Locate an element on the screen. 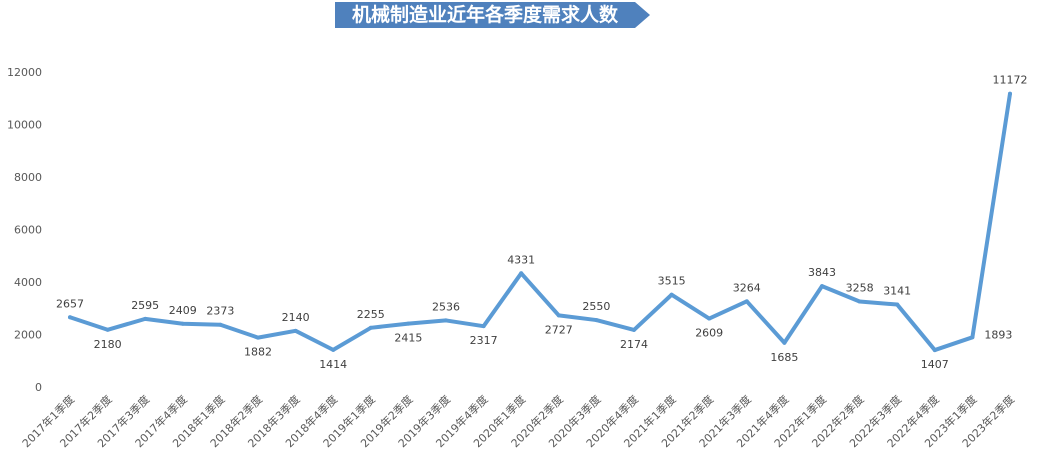 The height and width of the screenshot is (460, 1041). y-tick-label: 12000 is located at coordinates (24, 72).